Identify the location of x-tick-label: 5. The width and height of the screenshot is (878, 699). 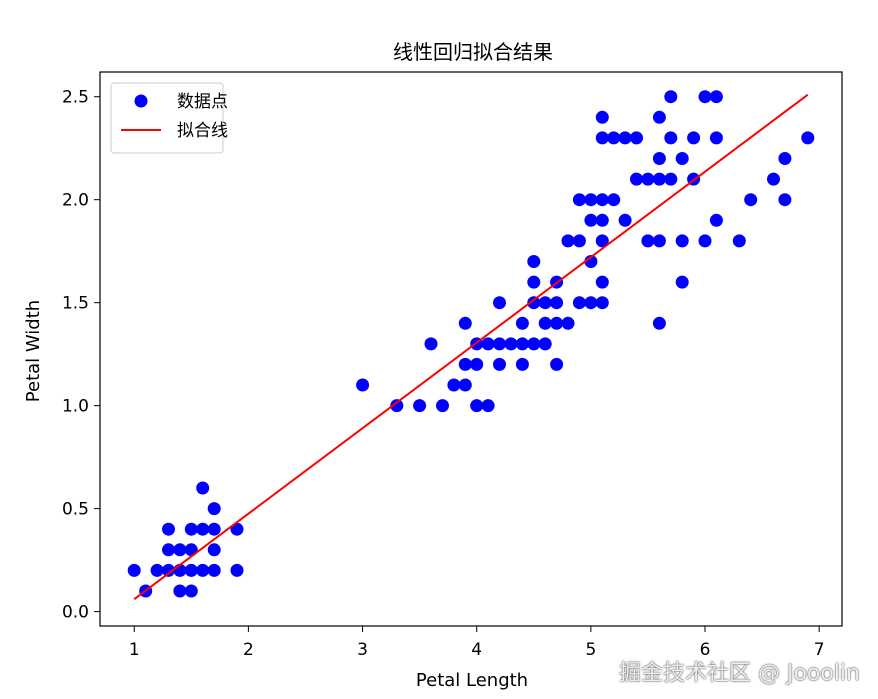
(590, 650).